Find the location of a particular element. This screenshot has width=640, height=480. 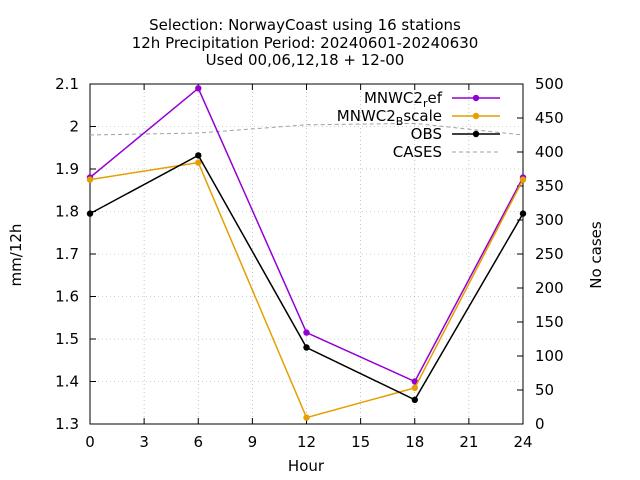

x-tick-labels: 0 3 6 9 12 15 18 21 24 is located at coordinates (308, 442).